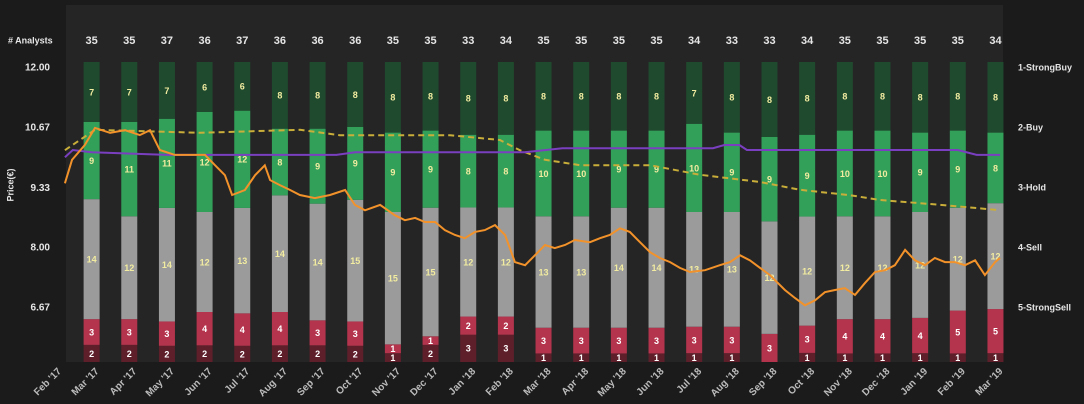 The image size is (1084, 404). Describe the element at coordinates (769, 41) in the screenshot. I see `analyst-count: 33` at that location.